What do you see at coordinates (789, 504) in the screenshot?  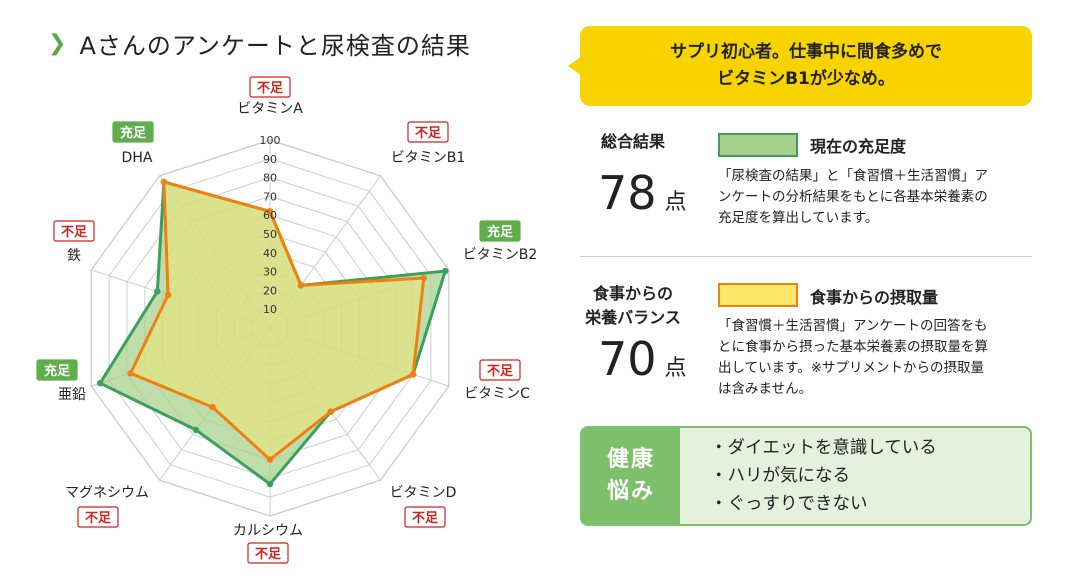 I see `health-concern-item: ・ぐっすりできない` at bounding box center [789, 504].